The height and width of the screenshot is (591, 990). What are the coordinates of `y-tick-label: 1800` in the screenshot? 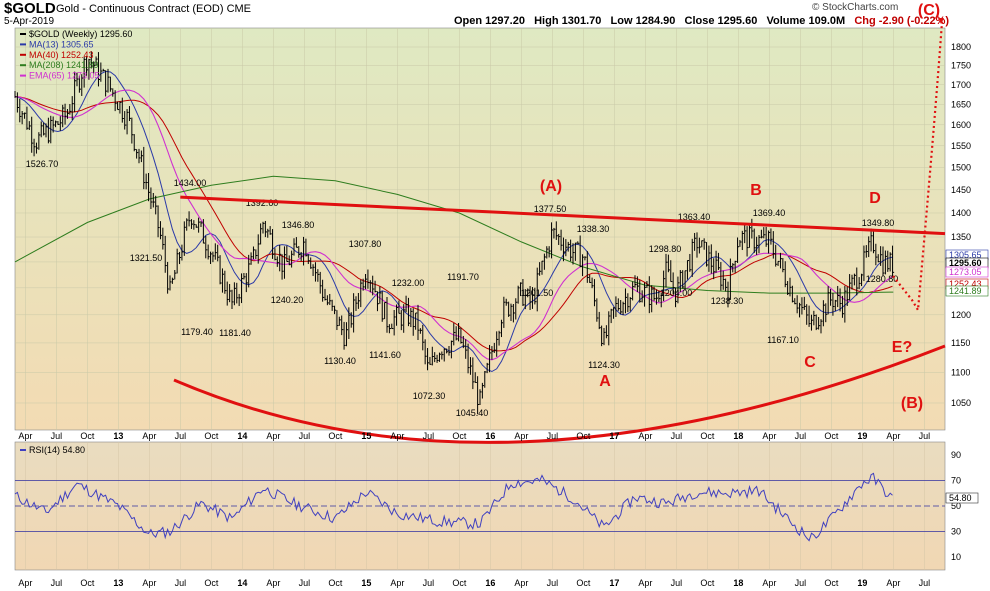 It's located at (961, 47).